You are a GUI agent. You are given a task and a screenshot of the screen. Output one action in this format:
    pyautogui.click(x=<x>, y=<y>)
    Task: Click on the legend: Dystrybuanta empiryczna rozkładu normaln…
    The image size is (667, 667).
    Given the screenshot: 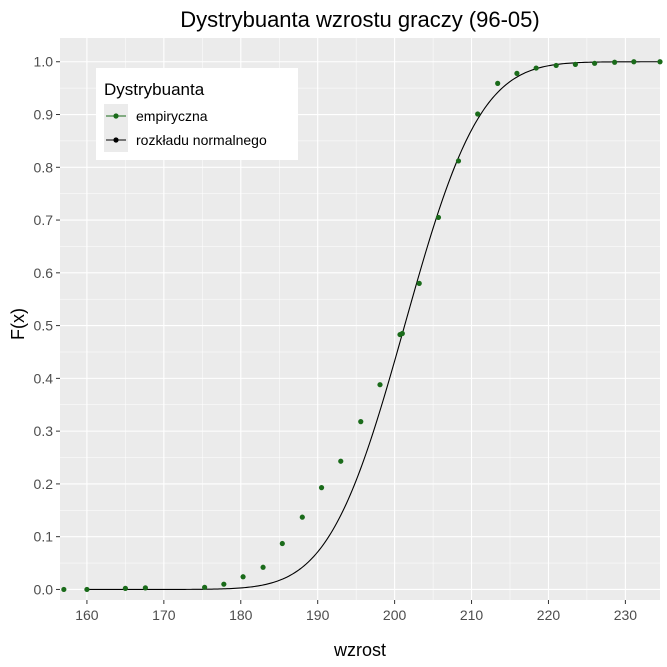 What is the action you would take?
    pyautogui.click(x=197, y=114)
    